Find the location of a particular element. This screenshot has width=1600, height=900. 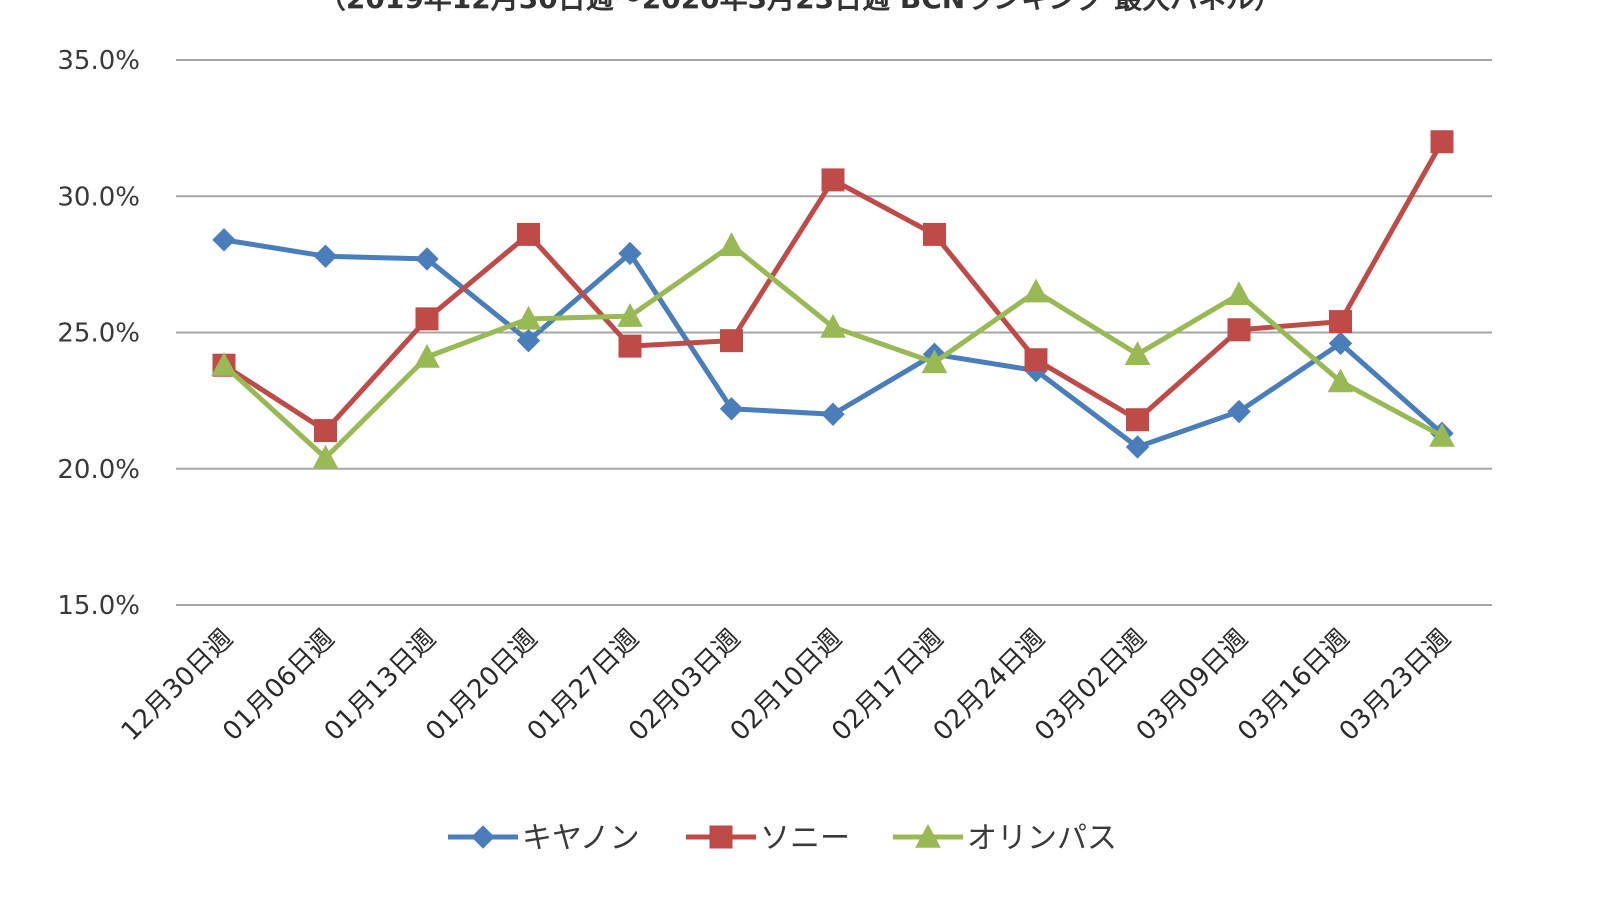

y-tick-label: 35.0% is located at coordinates (98, 61).